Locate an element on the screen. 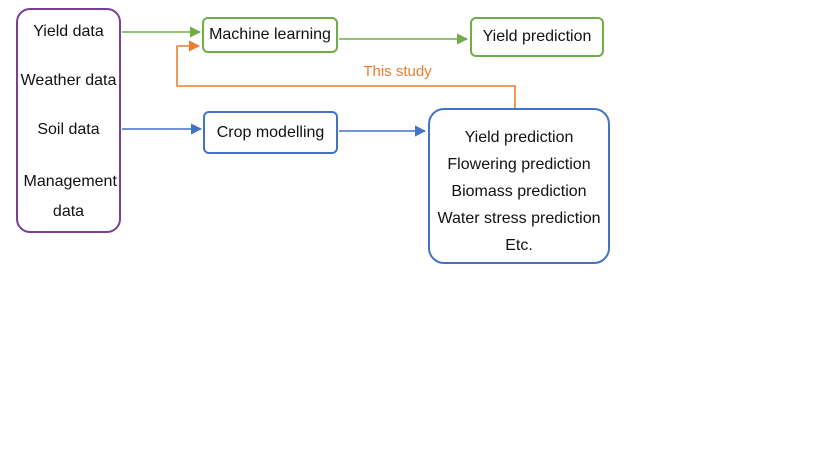 The width and height of the screenshot is (819, 460). yield-prediction-label: Yield prediction is located at coordinates (537, 37).